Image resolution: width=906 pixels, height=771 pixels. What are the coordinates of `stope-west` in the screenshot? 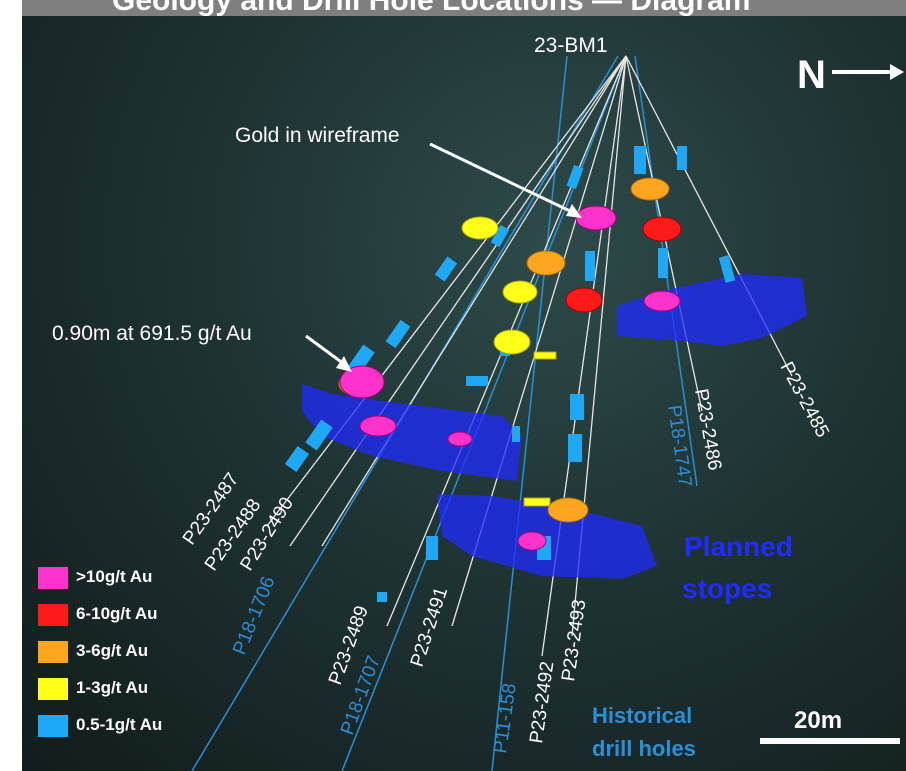 It's located at (412, 432).